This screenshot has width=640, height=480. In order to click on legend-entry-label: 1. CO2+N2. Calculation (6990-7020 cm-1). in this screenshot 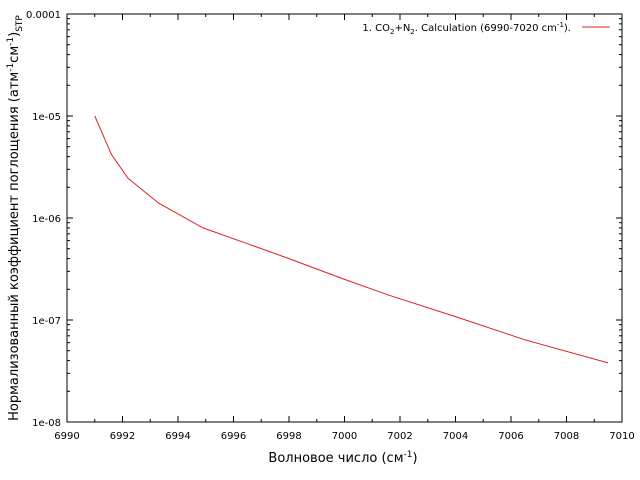, I will do `click(466, 28)`.